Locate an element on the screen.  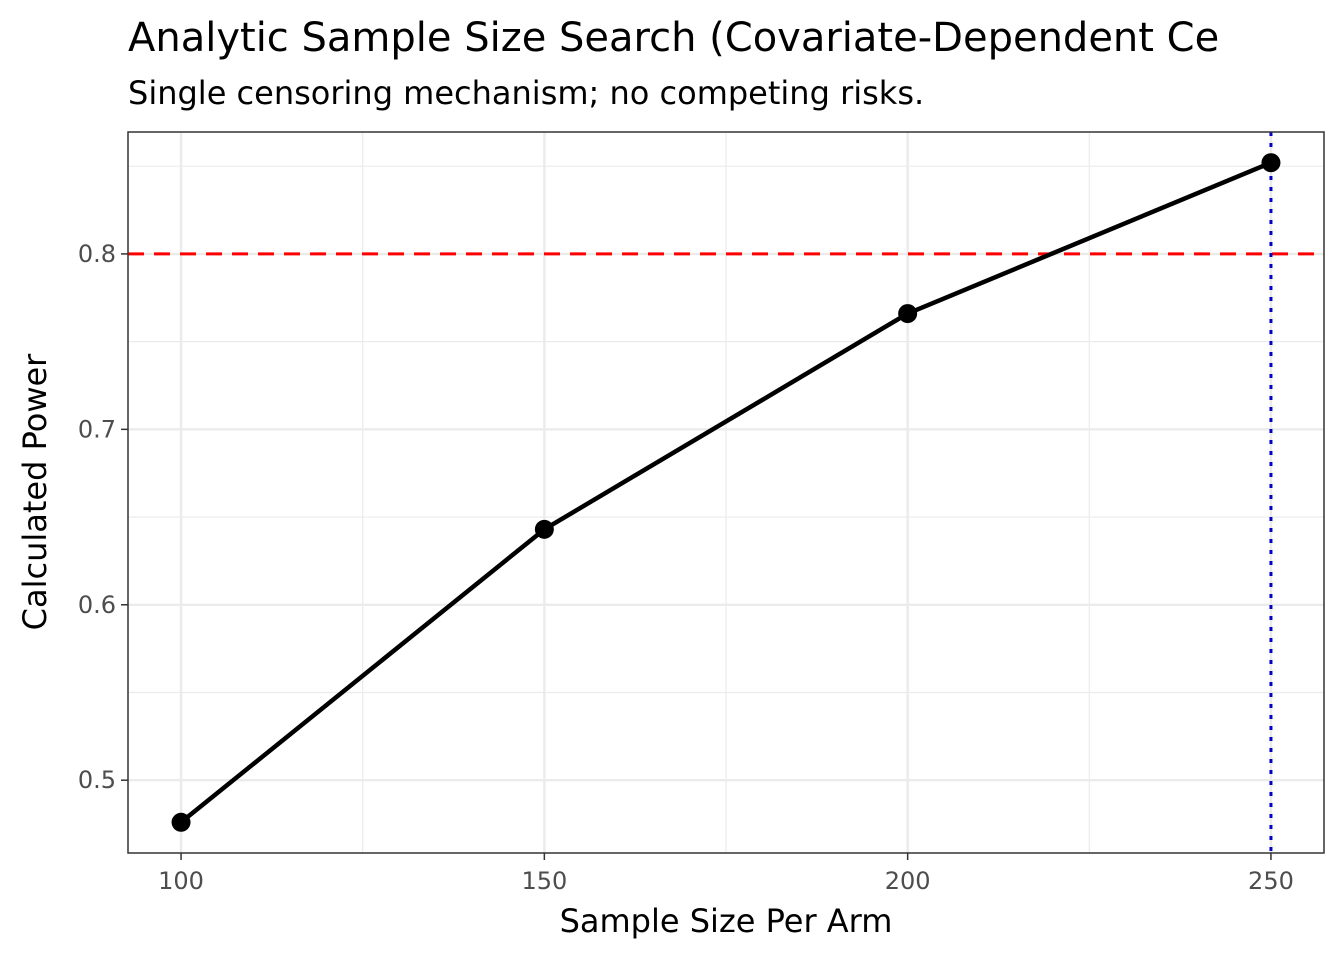
y-tick-label: 0.7 is located at coordinates (97, 429).